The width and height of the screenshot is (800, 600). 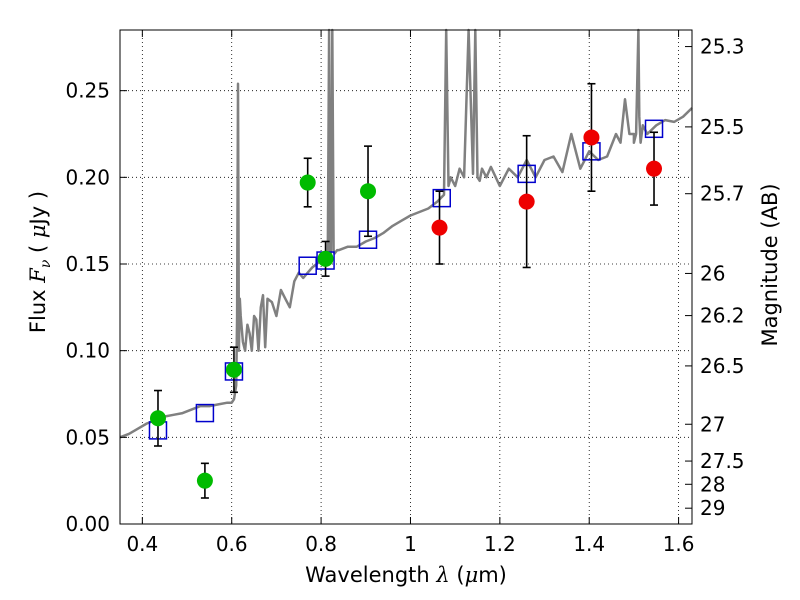 I want to click on y-axis-title: Flux Fν ( μJy ), so click(x=40, y=262).